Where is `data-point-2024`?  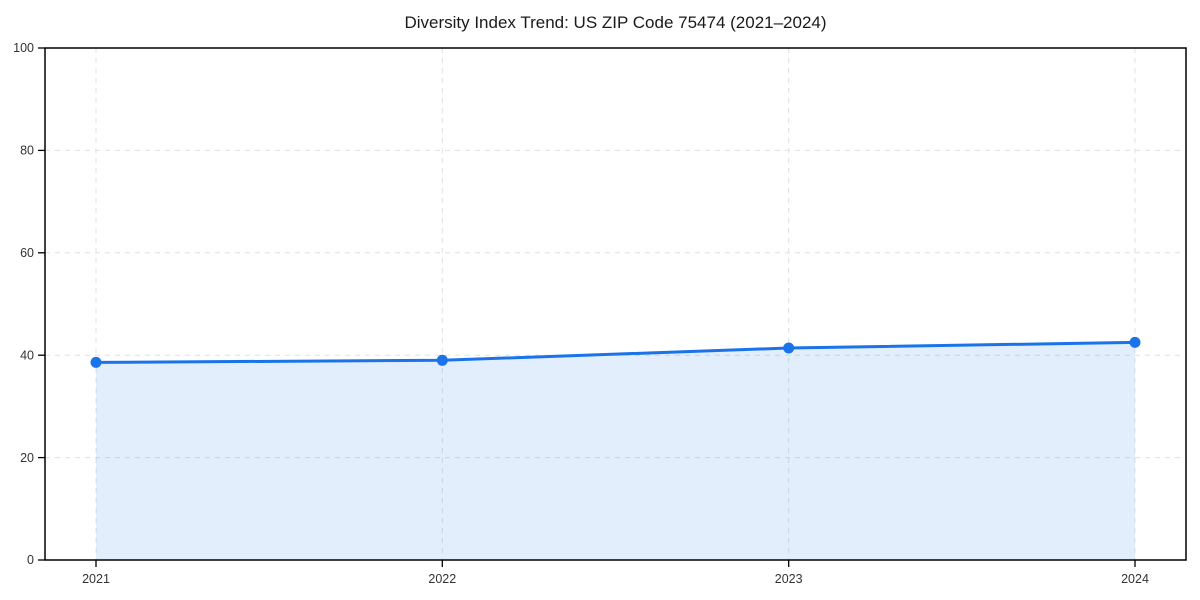 data-point-2024 is located at coordinates (1135, 342).